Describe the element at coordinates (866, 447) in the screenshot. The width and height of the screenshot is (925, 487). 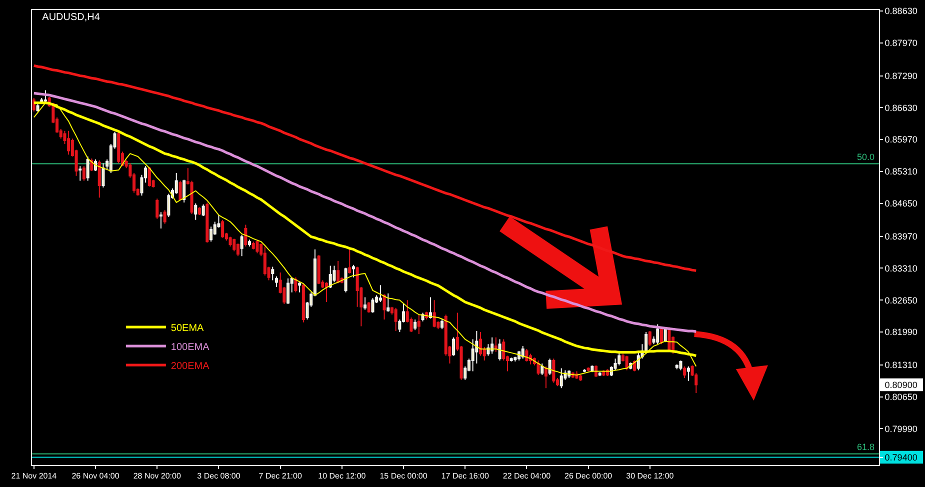
I see `annotation: 61.8` at that location.